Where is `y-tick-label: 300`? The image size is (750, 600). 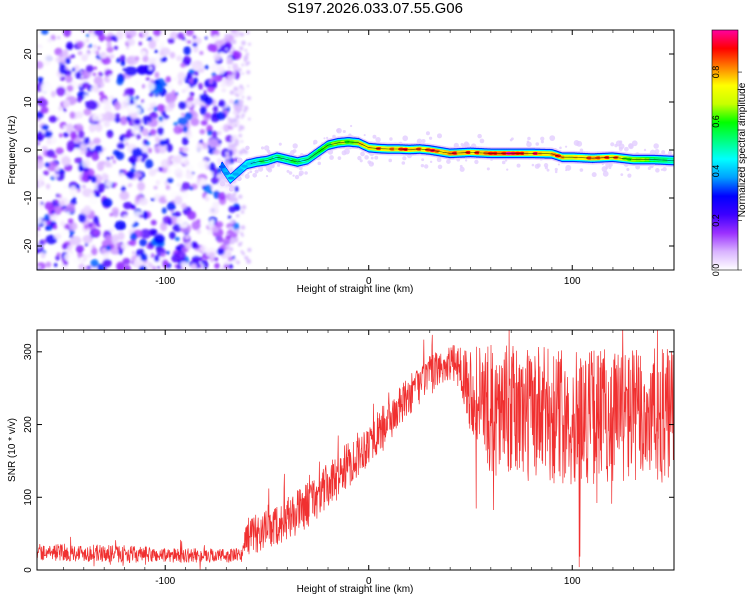 y-tick-label: 300 is located at coordinates (28, 351).